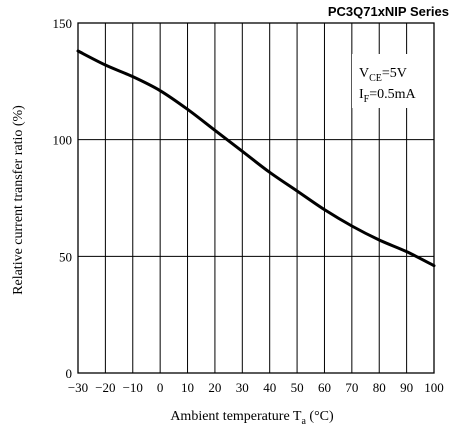 The width and height of the screenshot is (453, 430). Describe the element at coordinates (236, 416) in the screenshot. I see `x-axis-label-main: Ambient temperature T` at that location.